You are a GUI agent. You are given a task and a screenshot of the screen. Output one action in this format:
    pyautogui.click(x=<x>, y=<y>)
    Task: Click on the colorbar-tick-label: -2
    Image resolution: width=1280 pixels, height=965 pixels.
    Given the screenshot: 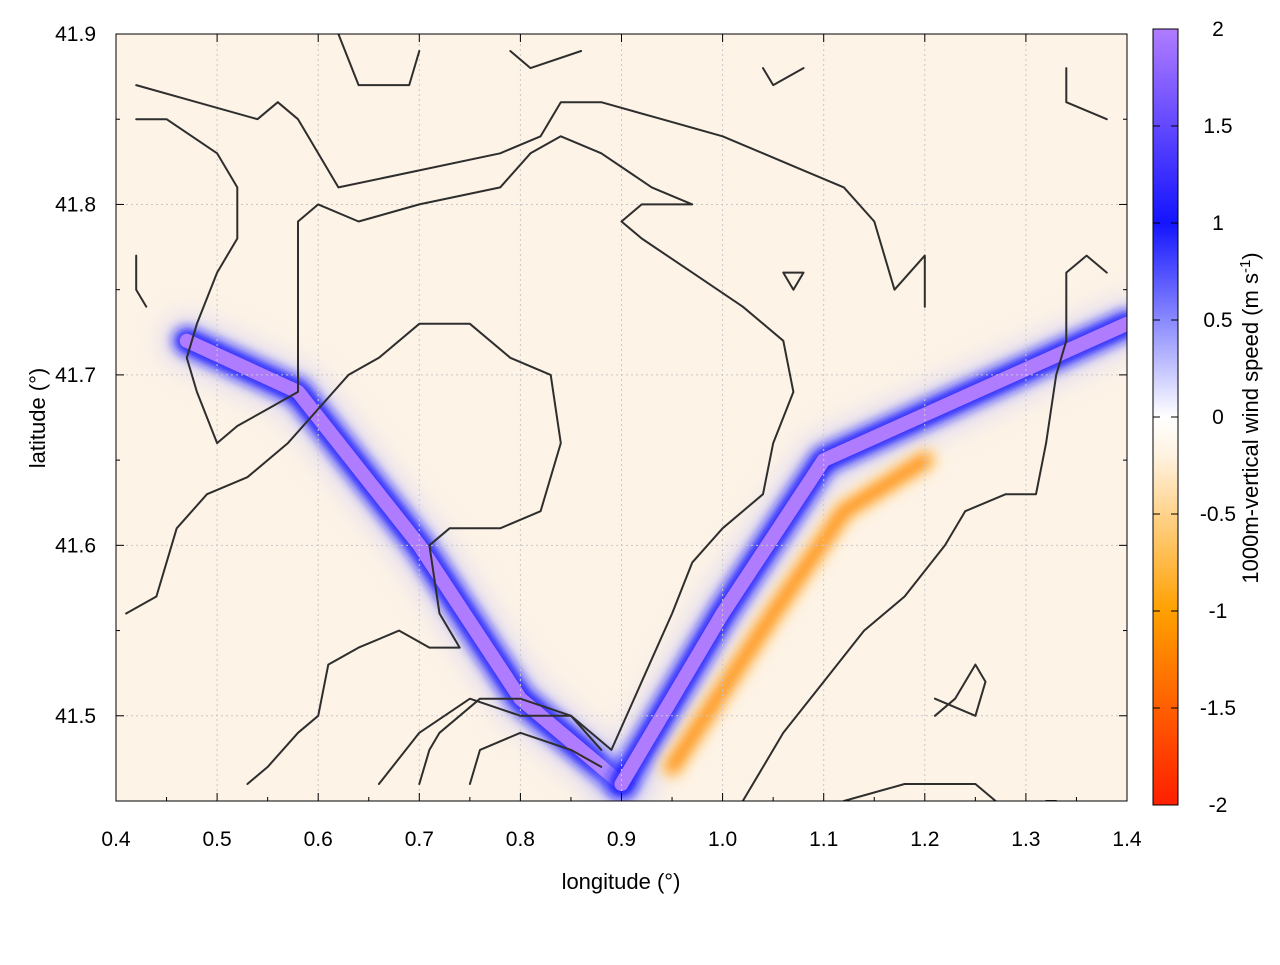 What is the action you would take?
    pyautogui.click(x=1218, y=805)
    